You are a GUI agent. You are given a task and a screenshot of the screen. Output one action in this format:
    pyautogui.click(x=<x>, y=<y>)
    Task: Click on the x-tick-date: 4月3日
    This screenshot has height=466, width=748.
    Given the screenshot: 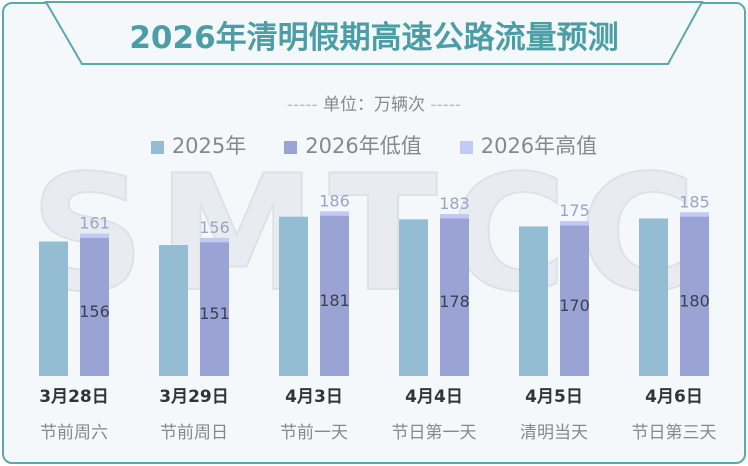 What is the action you would take?
    pyautogui.click(x=314, y=397)
    